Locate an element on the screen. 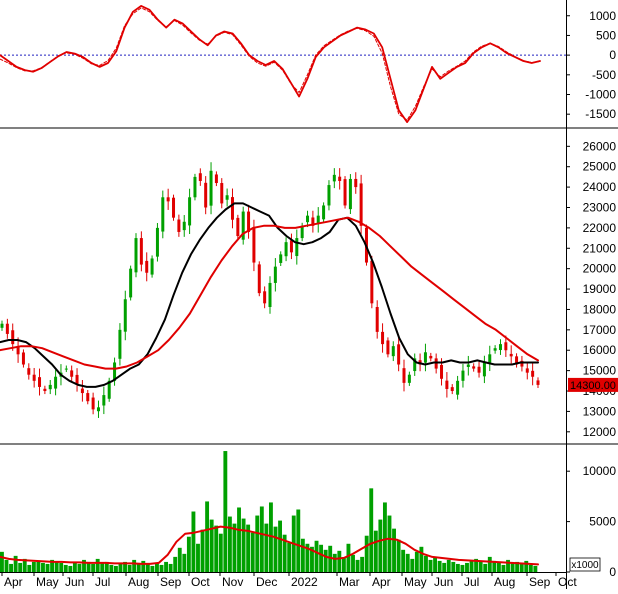  x-tick-label: Oct is located at coordinates (567, 582).